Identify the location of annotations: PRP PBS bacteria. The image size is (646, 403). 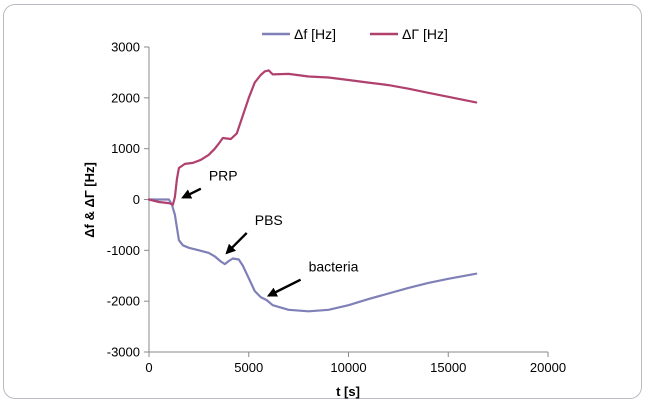
(270, 232).